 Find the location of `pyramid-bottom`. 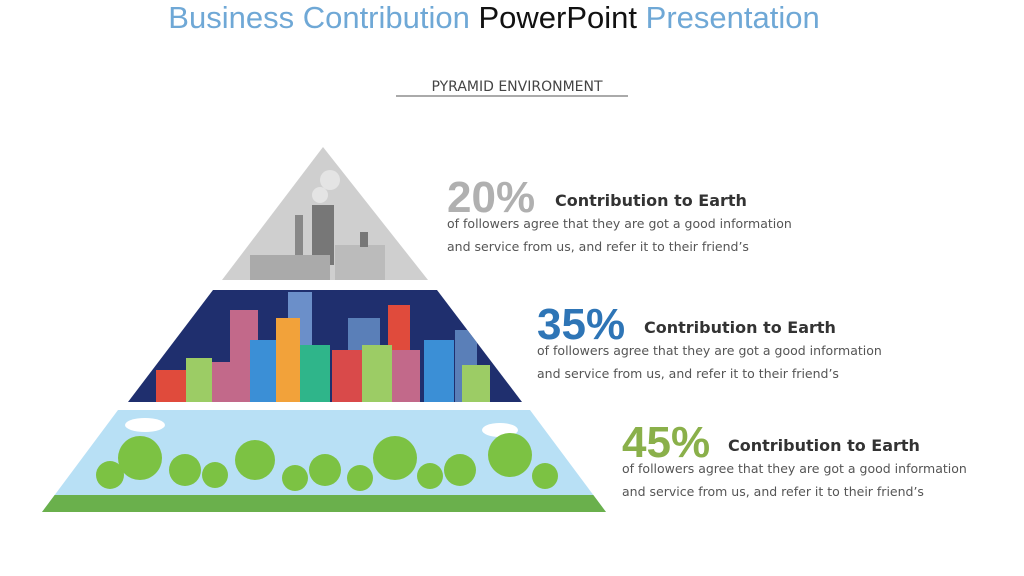

pyramid-bottom is located at coordinates (324, 461).